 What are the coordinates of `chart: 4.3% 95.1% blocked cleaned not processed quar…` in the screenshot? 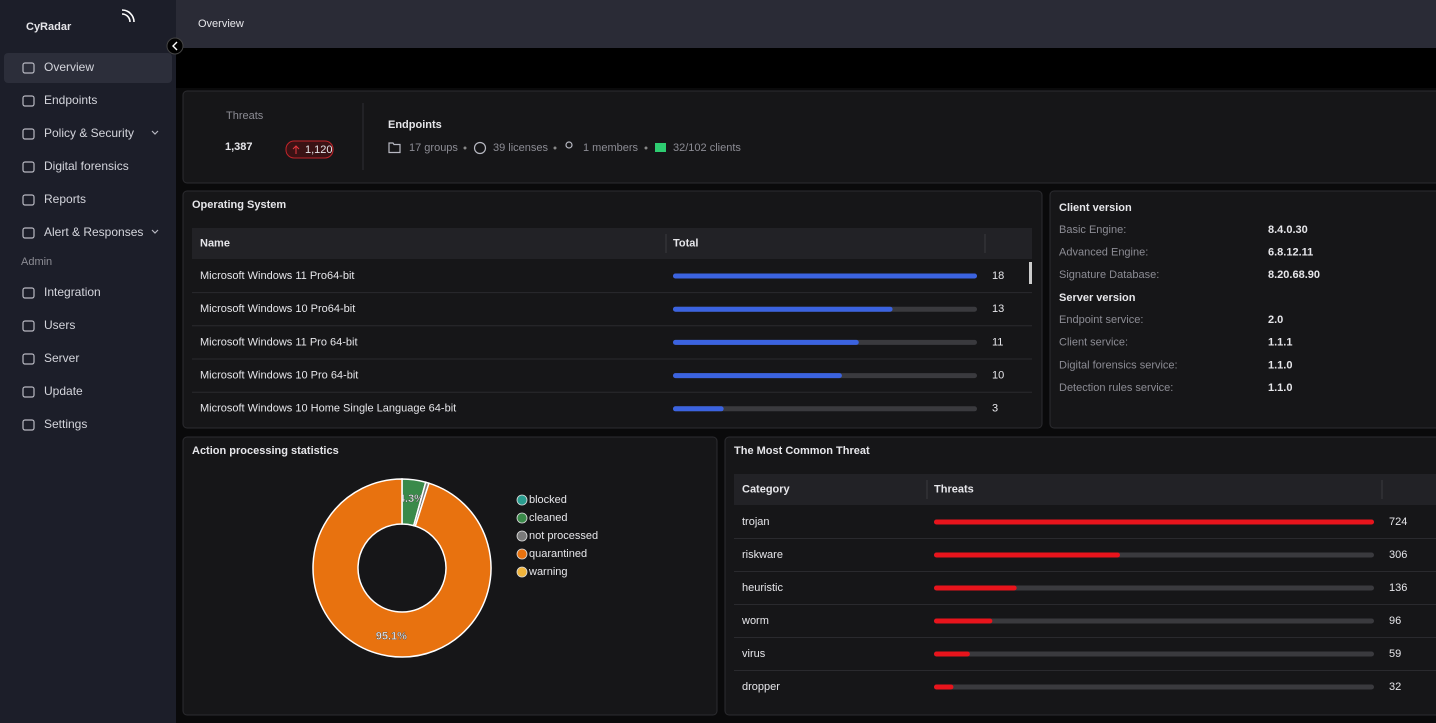 It's located at (455, 568).